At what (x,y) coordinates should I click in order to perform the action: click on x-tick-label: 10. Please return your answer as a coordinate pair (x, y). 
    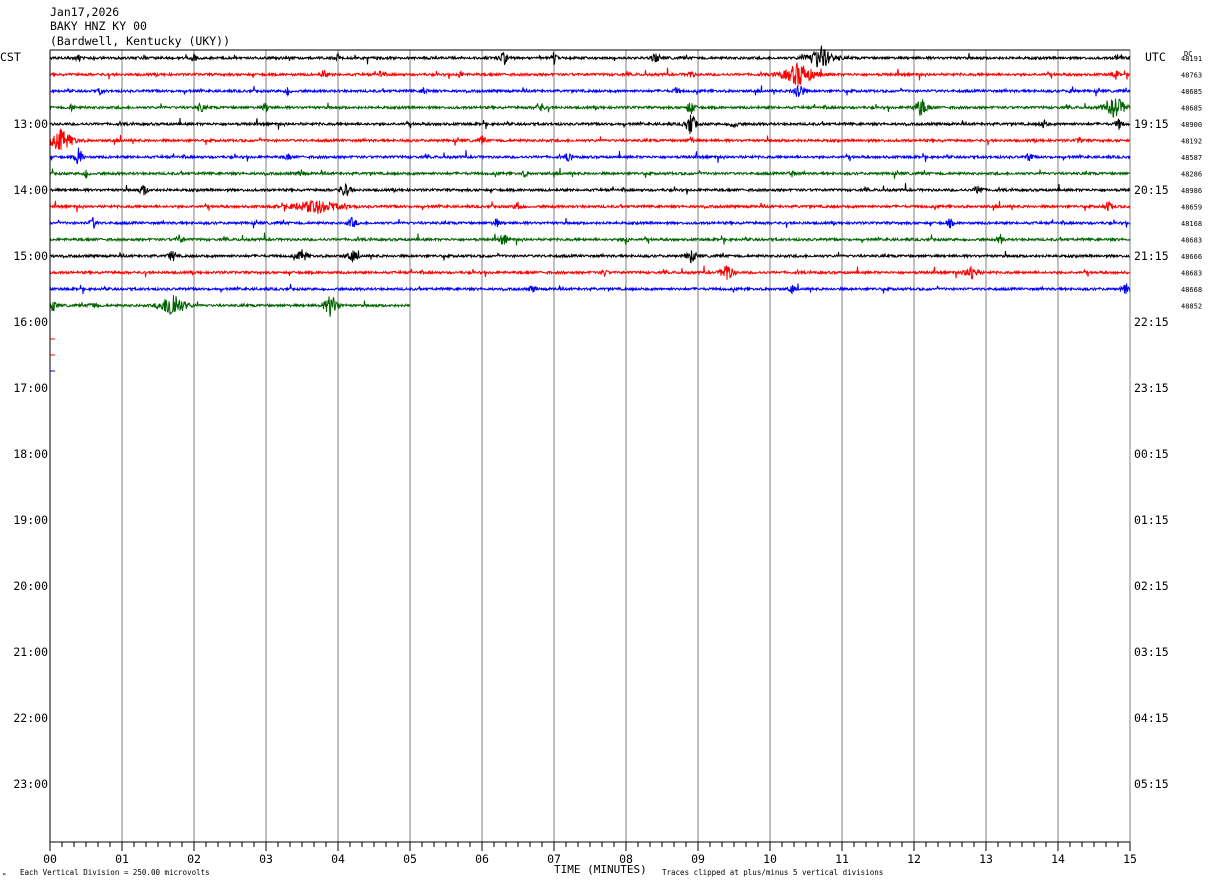
    Looking at the image, I should click on (770, 859).